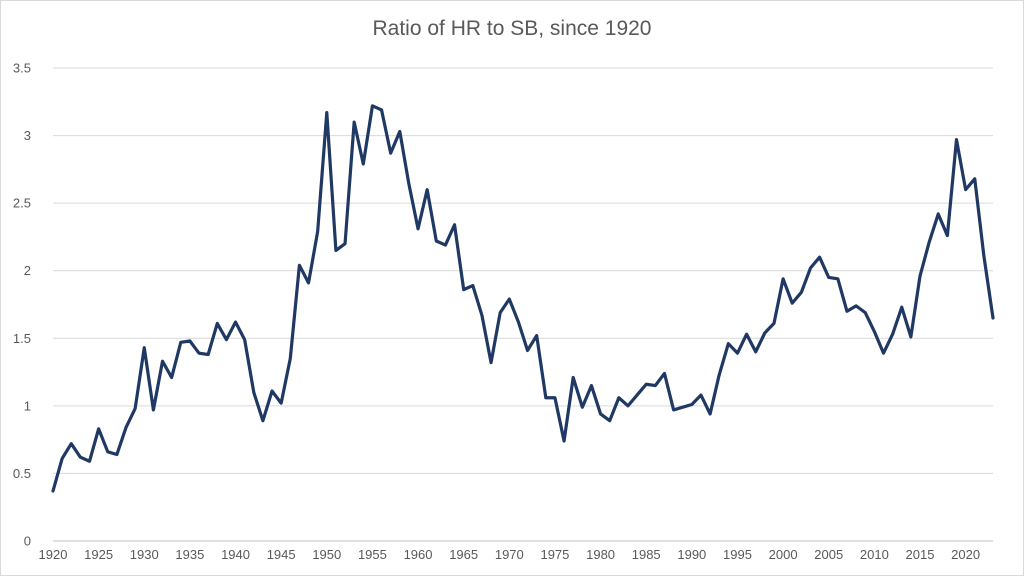  I want to click on x-tick-label: 1975, so click(554, 554).